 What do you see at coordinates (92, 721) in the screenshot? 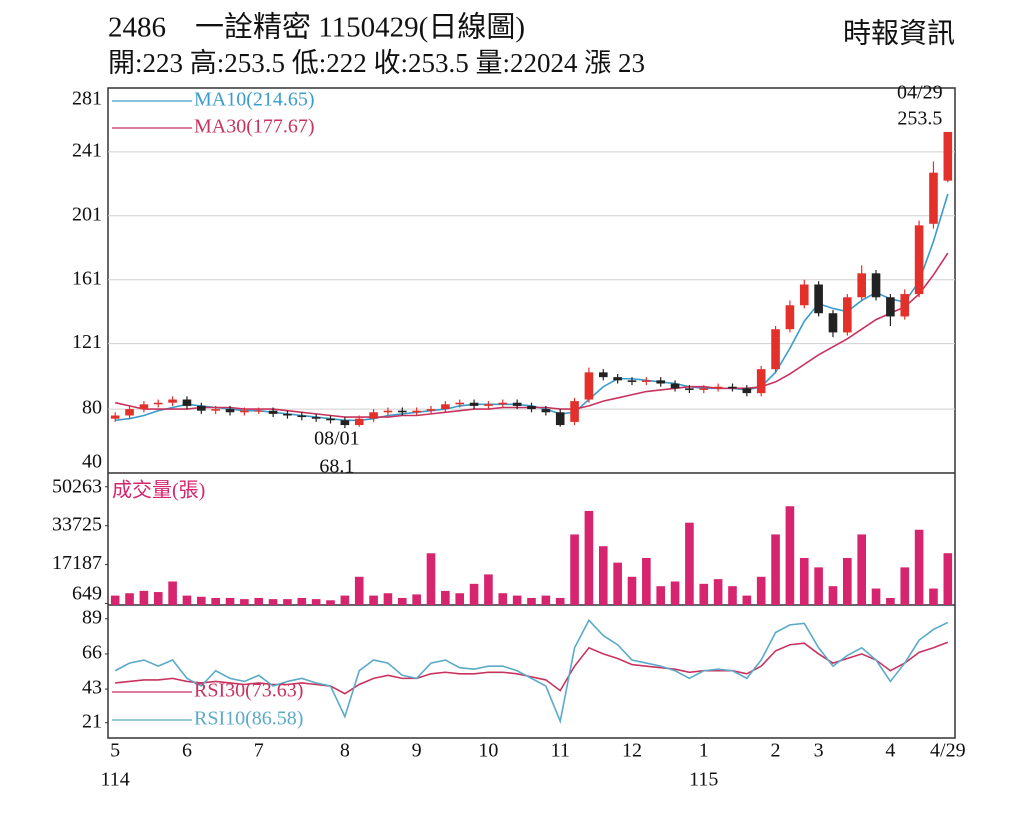
I see `y-tick-label: 21` at bounding box center [92, 721].